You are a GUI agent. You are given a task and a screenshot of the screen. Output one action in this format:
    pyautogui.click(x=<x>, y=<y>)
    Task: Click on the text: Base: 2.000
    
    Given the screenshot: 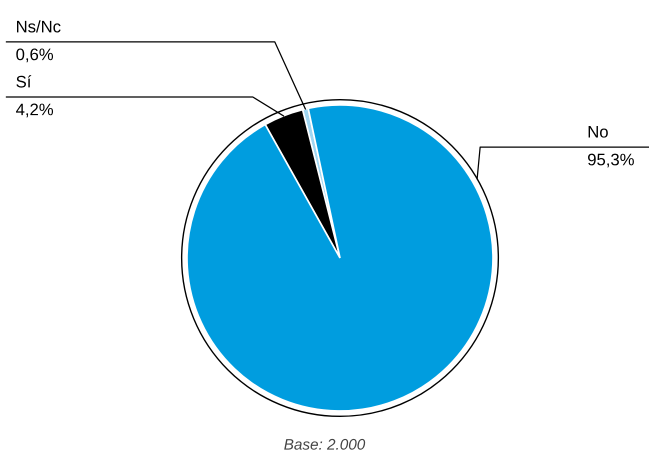 What is the action you would take?
    pyautogui.click(x=325, y=444)
    